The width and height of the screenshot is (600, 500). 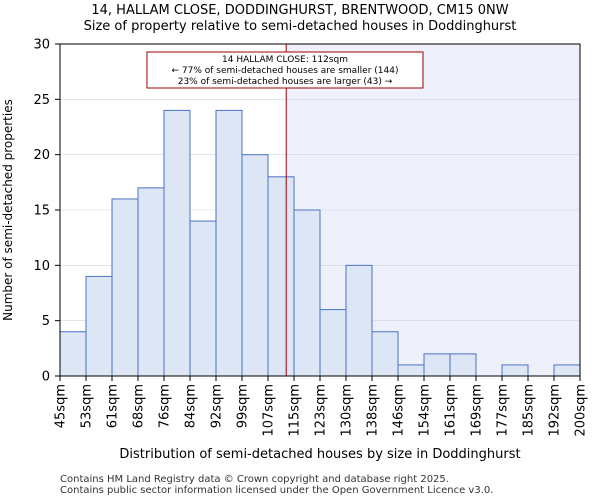 I want to click on y-axis-label: Number of semi-detached properties, so click(x=8, y=210).